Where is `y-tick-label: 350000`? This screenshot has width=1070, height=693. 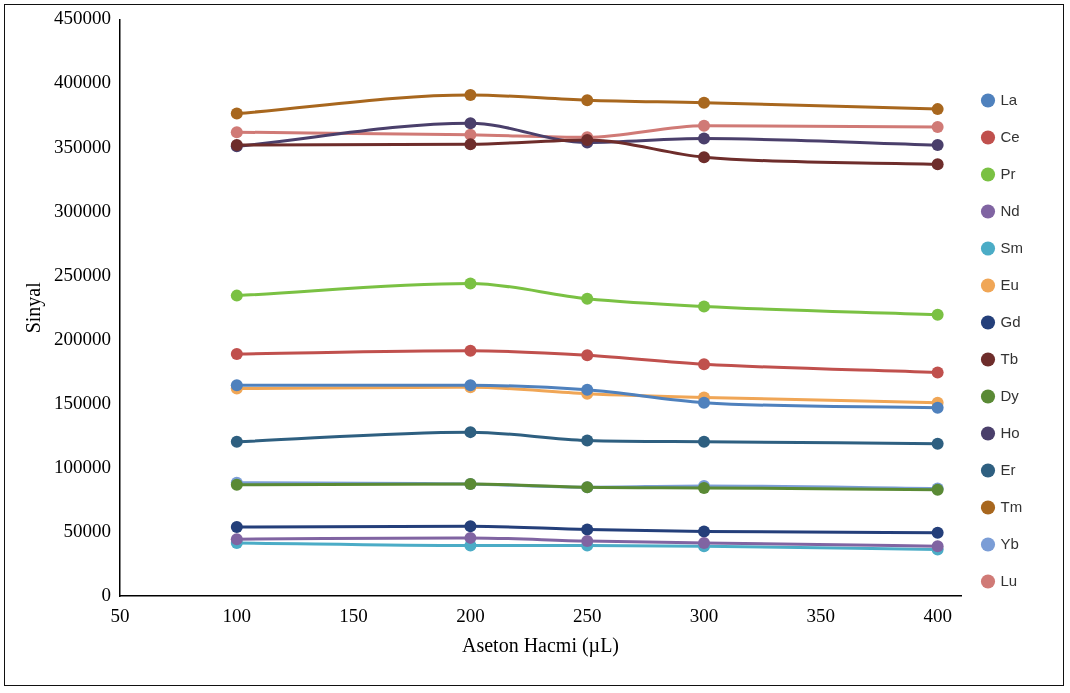
y-tick-label: 350000 is located at coordinates (82, 146).